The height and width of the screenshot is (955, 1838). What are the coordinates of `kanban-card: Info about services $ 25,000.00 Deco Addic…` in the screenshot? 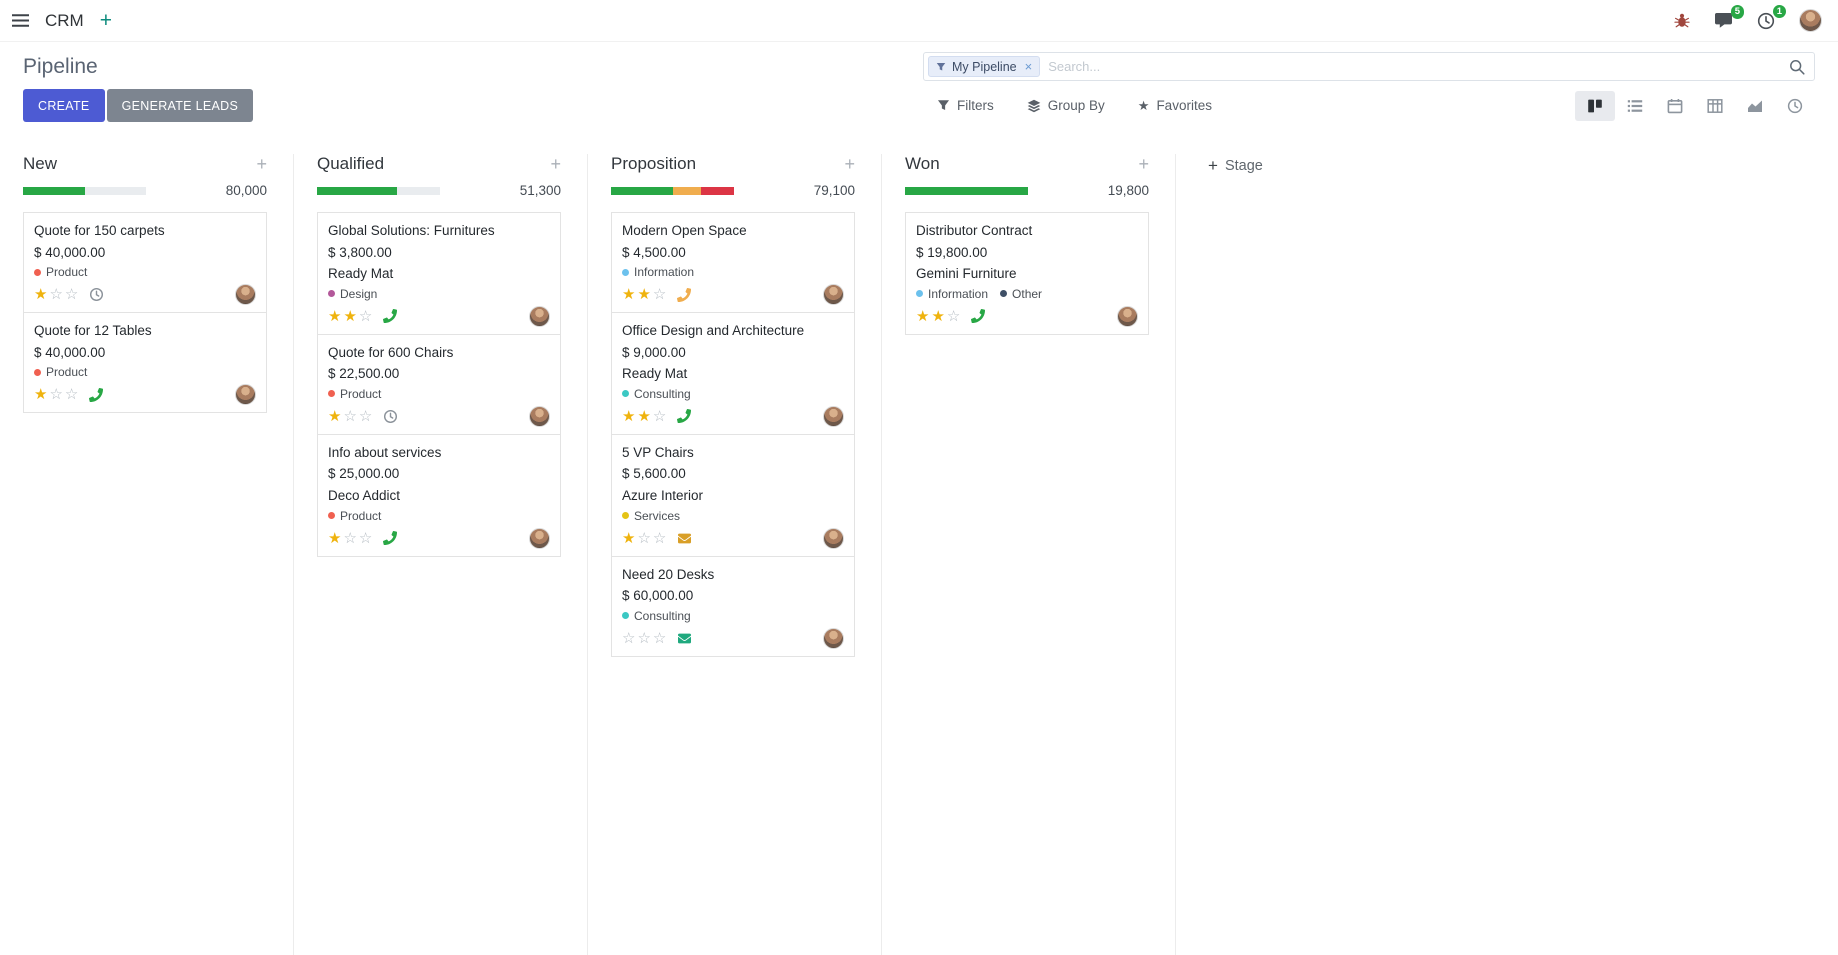 It's located at (439, 495).